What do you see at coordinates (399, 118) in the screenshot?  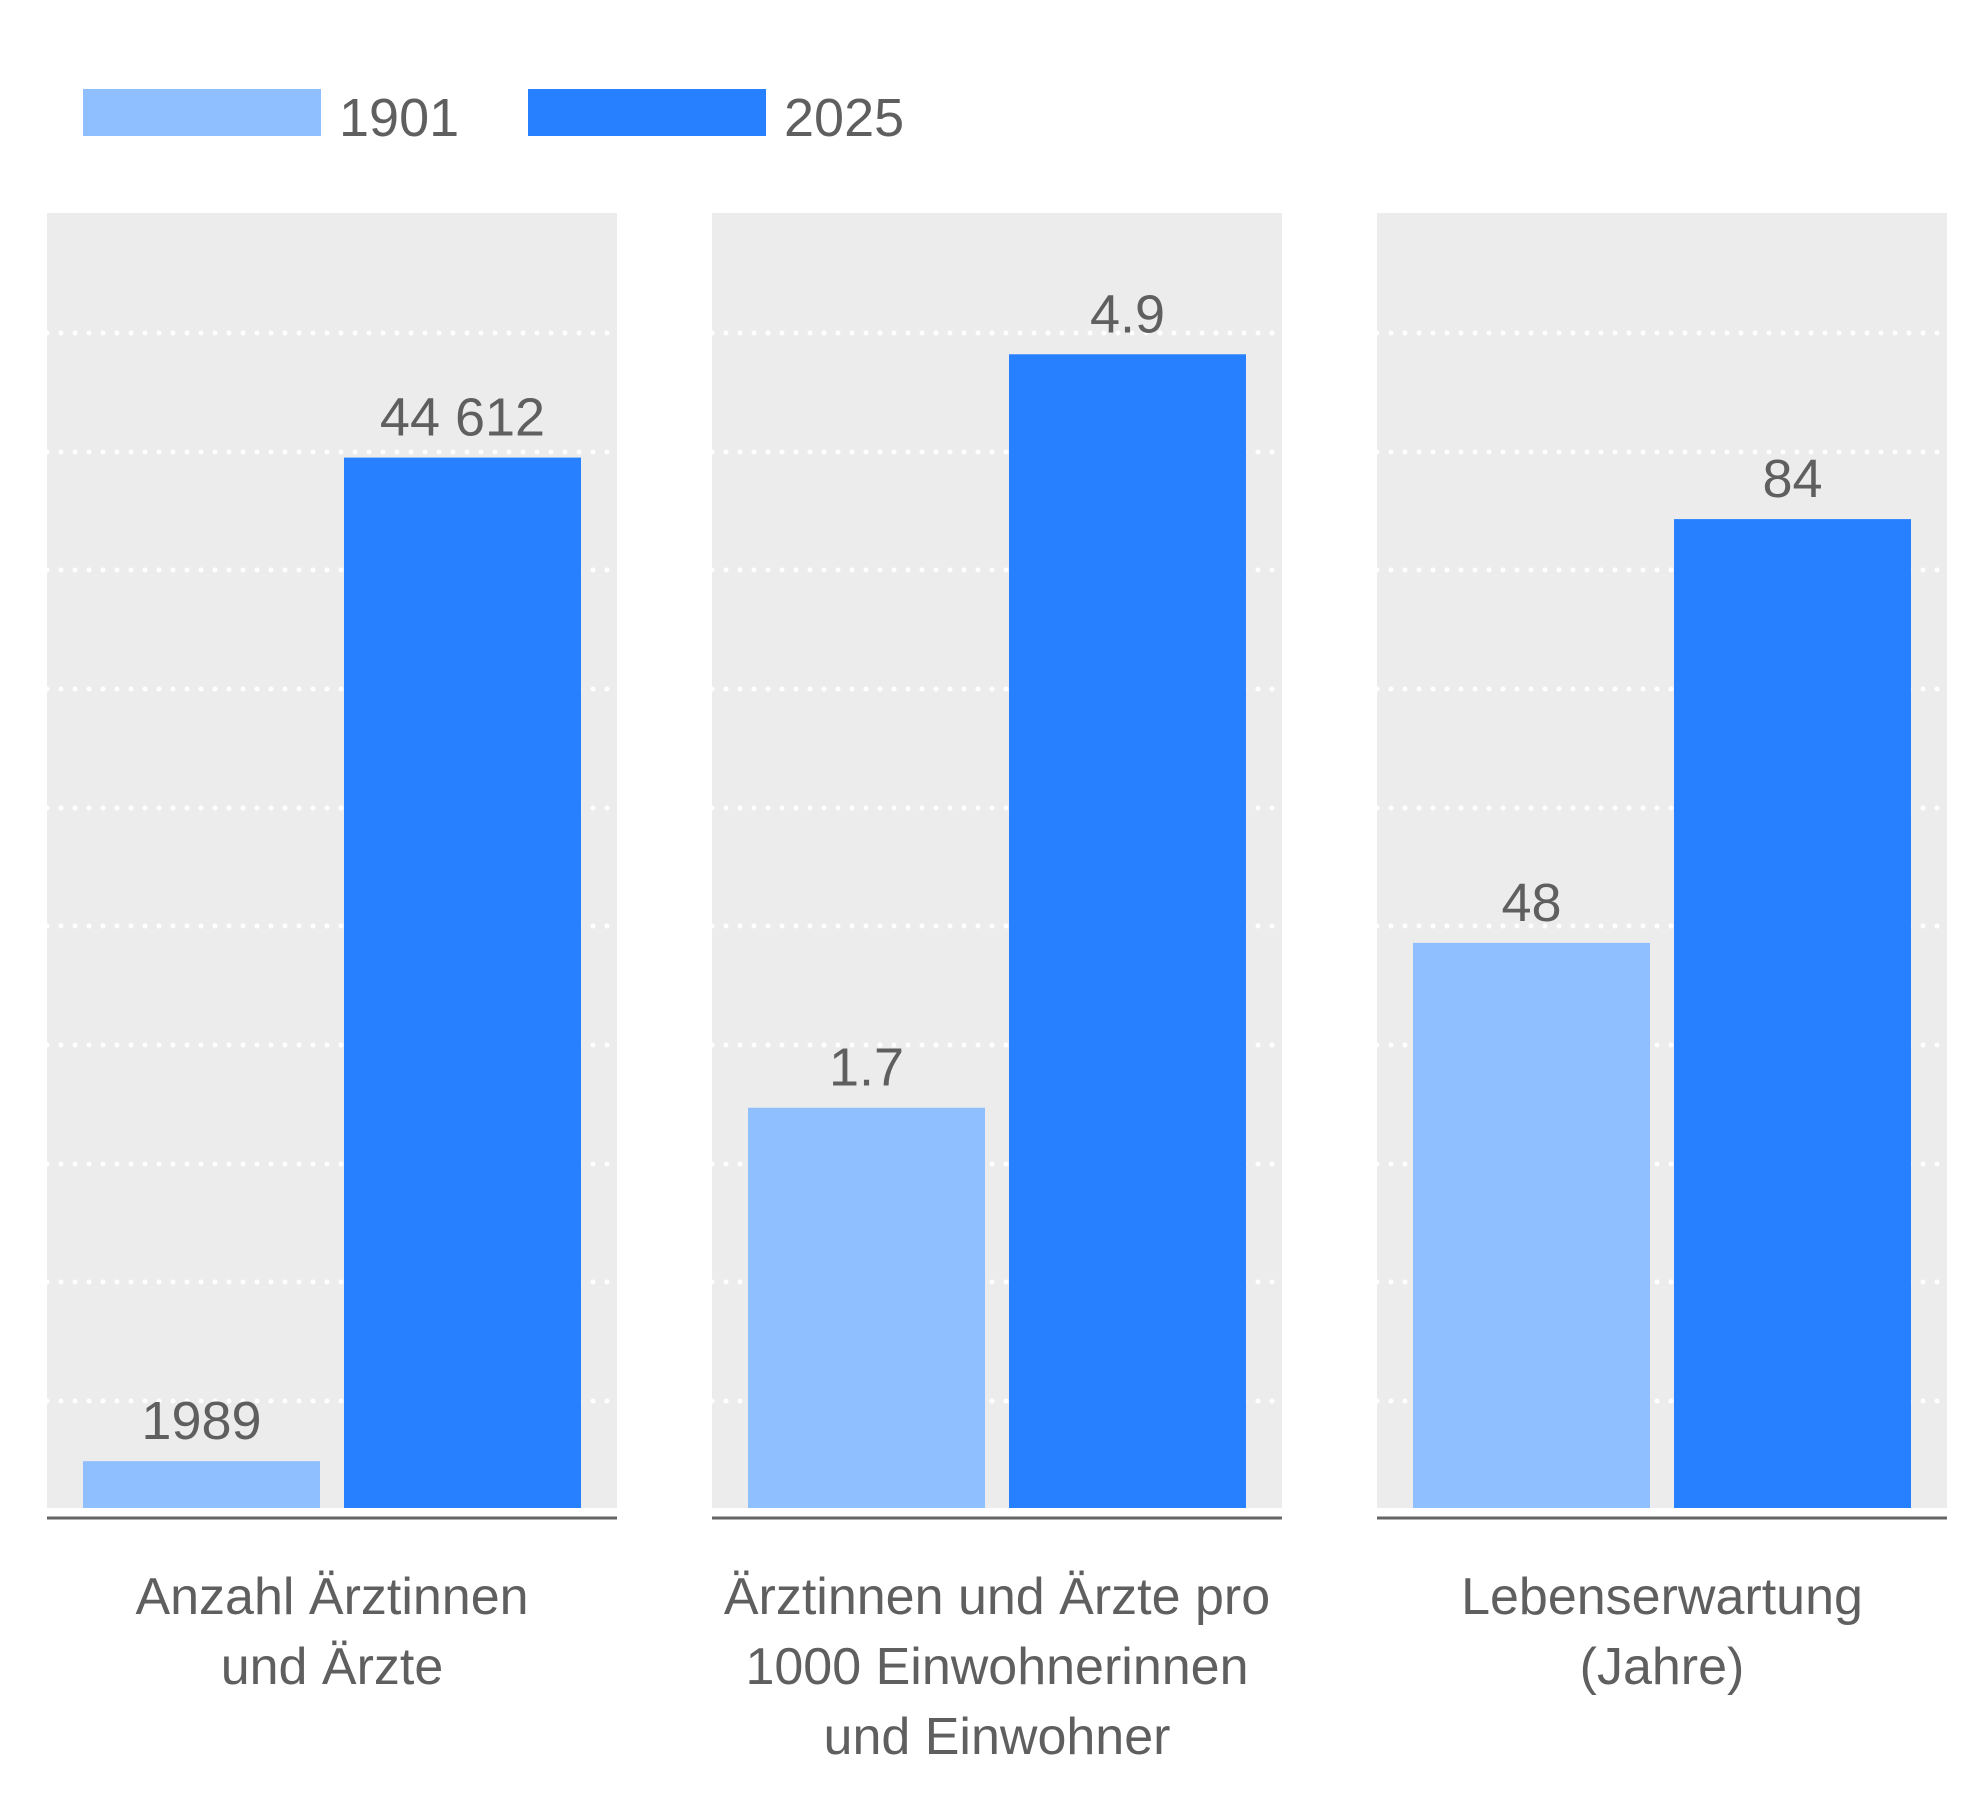 I see `legend-label-1901: 1901` at bounding box center [399, 118].